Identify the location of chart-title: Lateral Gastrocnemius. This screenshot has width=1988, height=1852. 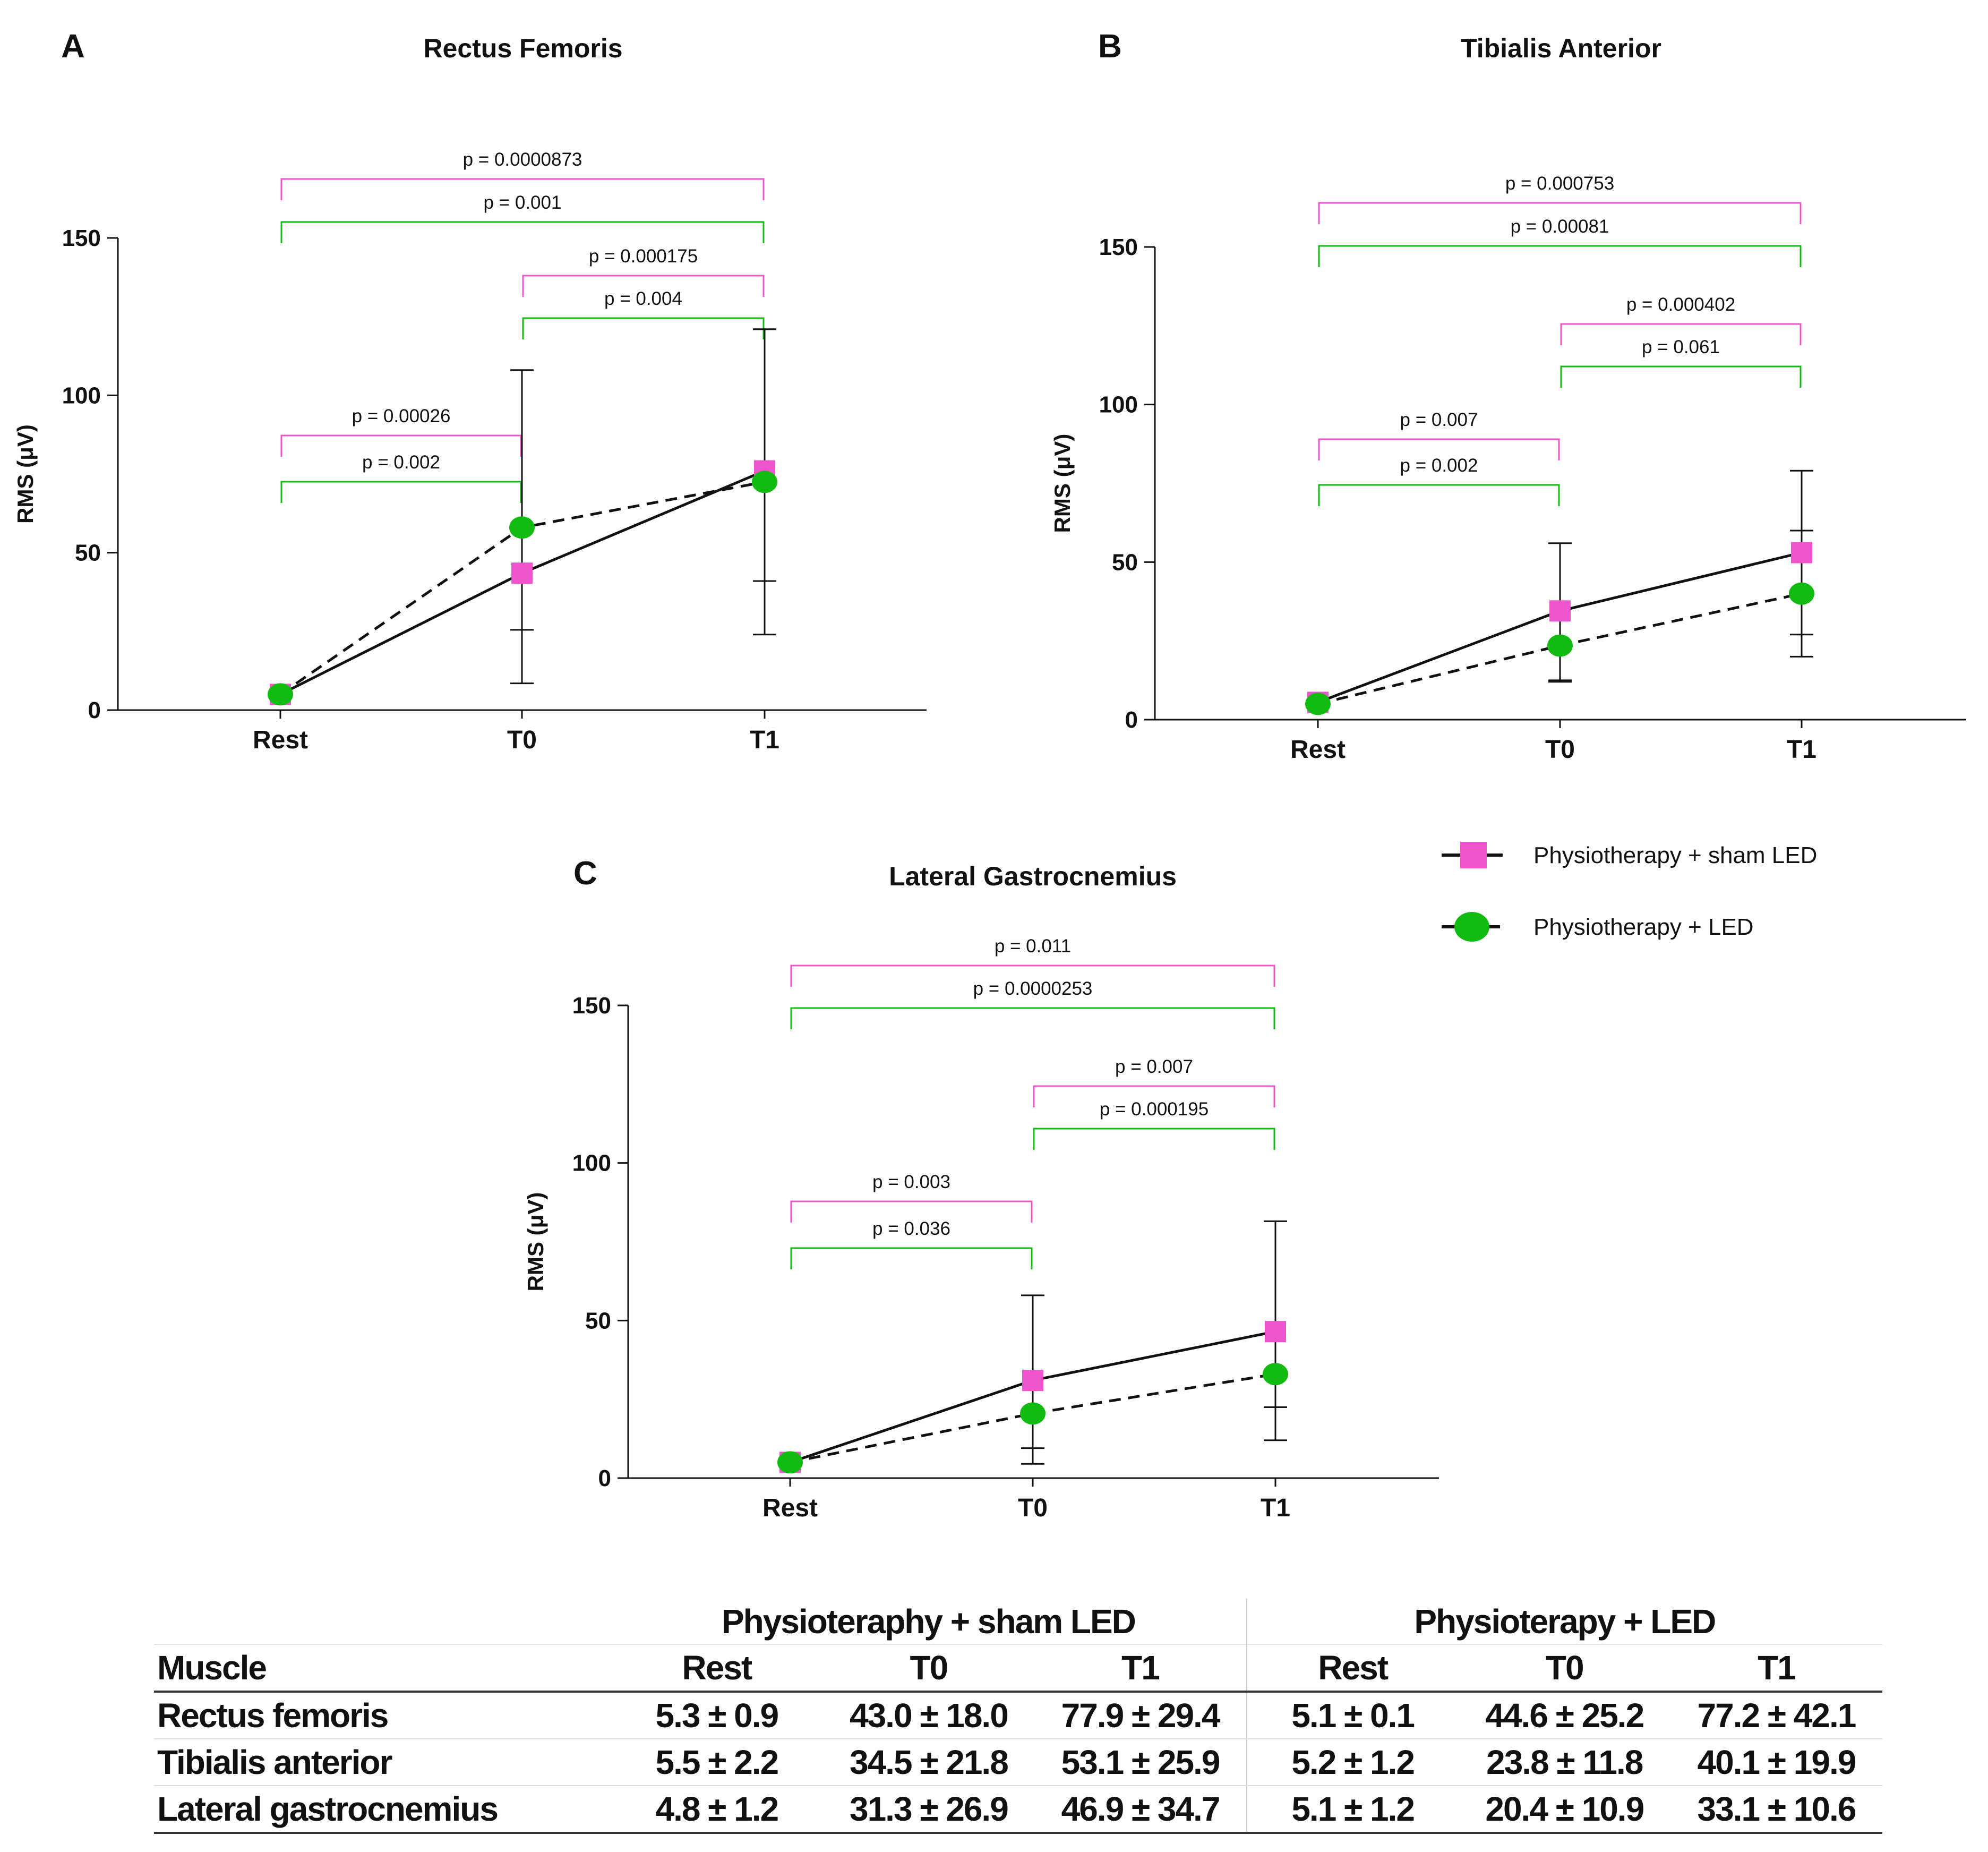
(1033, 876).